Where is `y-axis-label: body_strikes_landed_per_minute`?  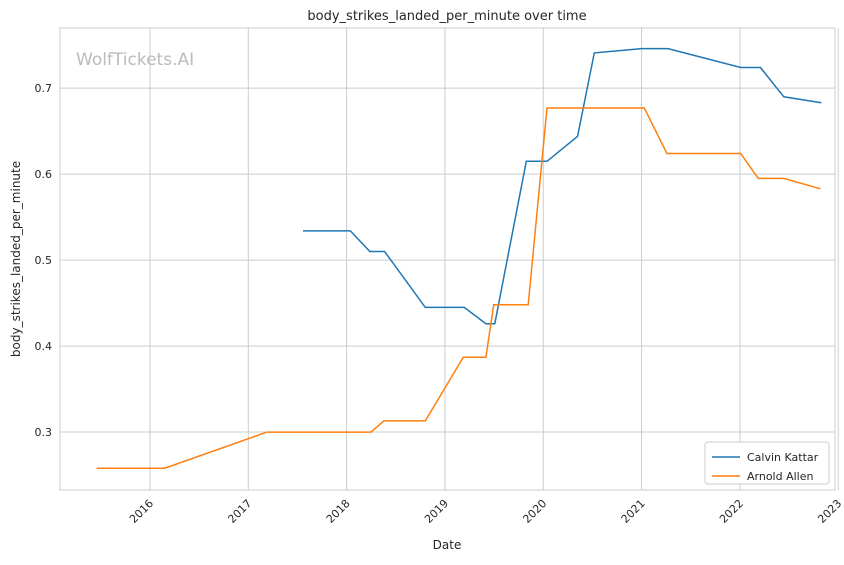
y-axis-label: body_strikes_landed_per_minute is located at coordinates (16, 259).